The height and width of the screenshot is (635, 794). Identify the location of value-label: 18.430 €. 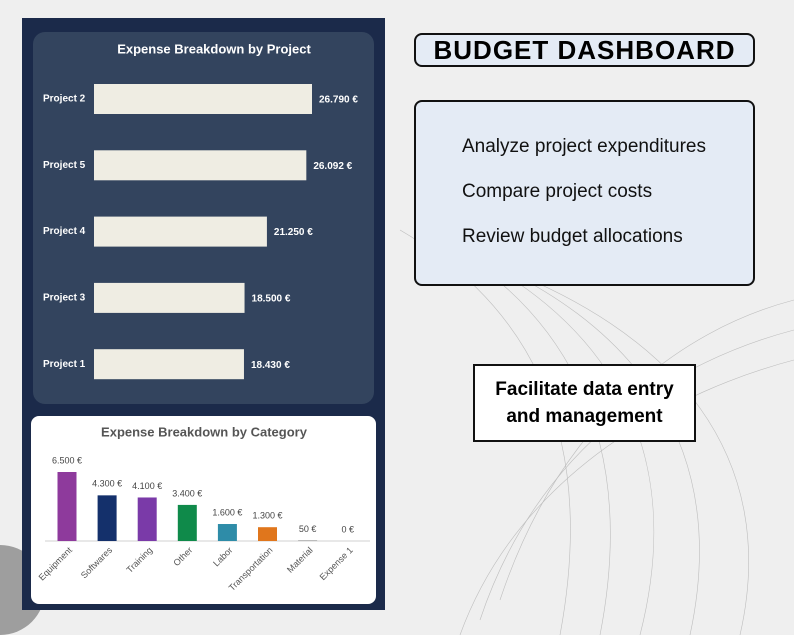
(270, 365).